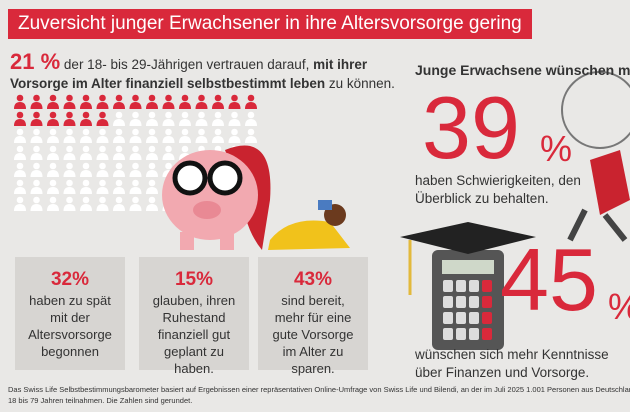 This screenshot has height=412, width=630. What do you see at coordinates (135, 152) in the screenshot?
I see `people-grid` at bounding box center [135, 152].